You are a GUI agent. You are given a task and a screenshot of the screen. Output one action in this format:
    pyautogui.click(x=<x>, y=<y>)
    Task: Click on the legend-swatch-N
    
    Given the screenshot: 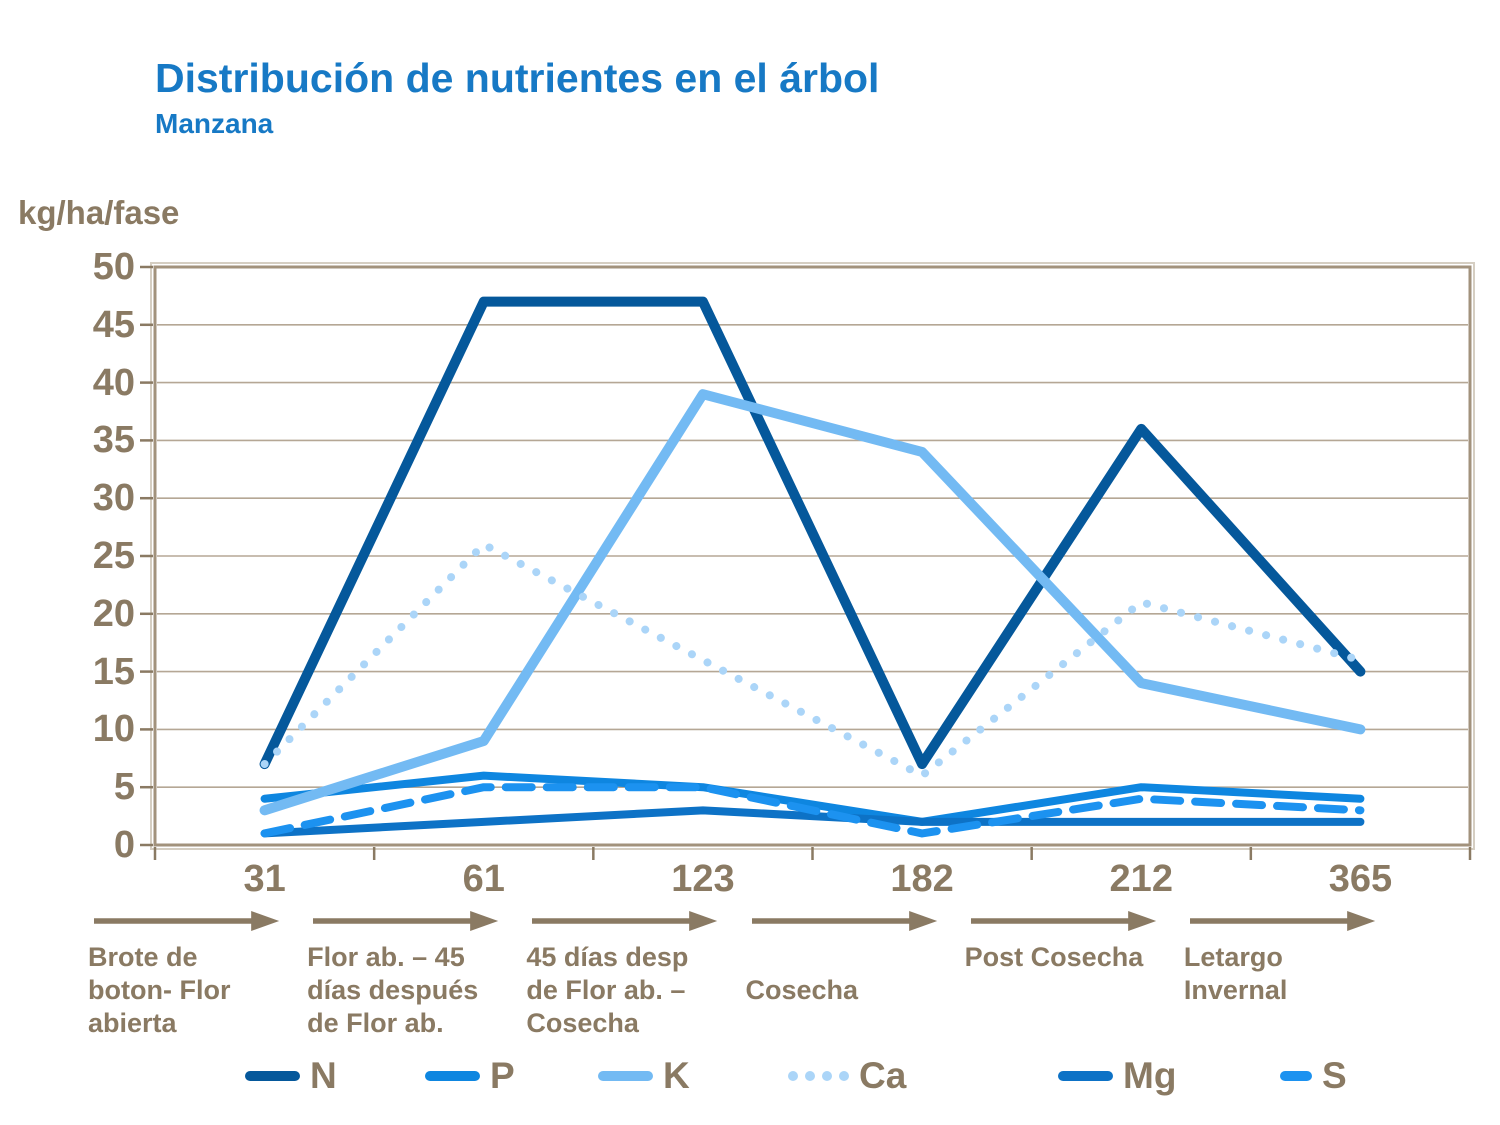 What is the action you would take?
    pyautogui.click(x=272, y=1076)
    